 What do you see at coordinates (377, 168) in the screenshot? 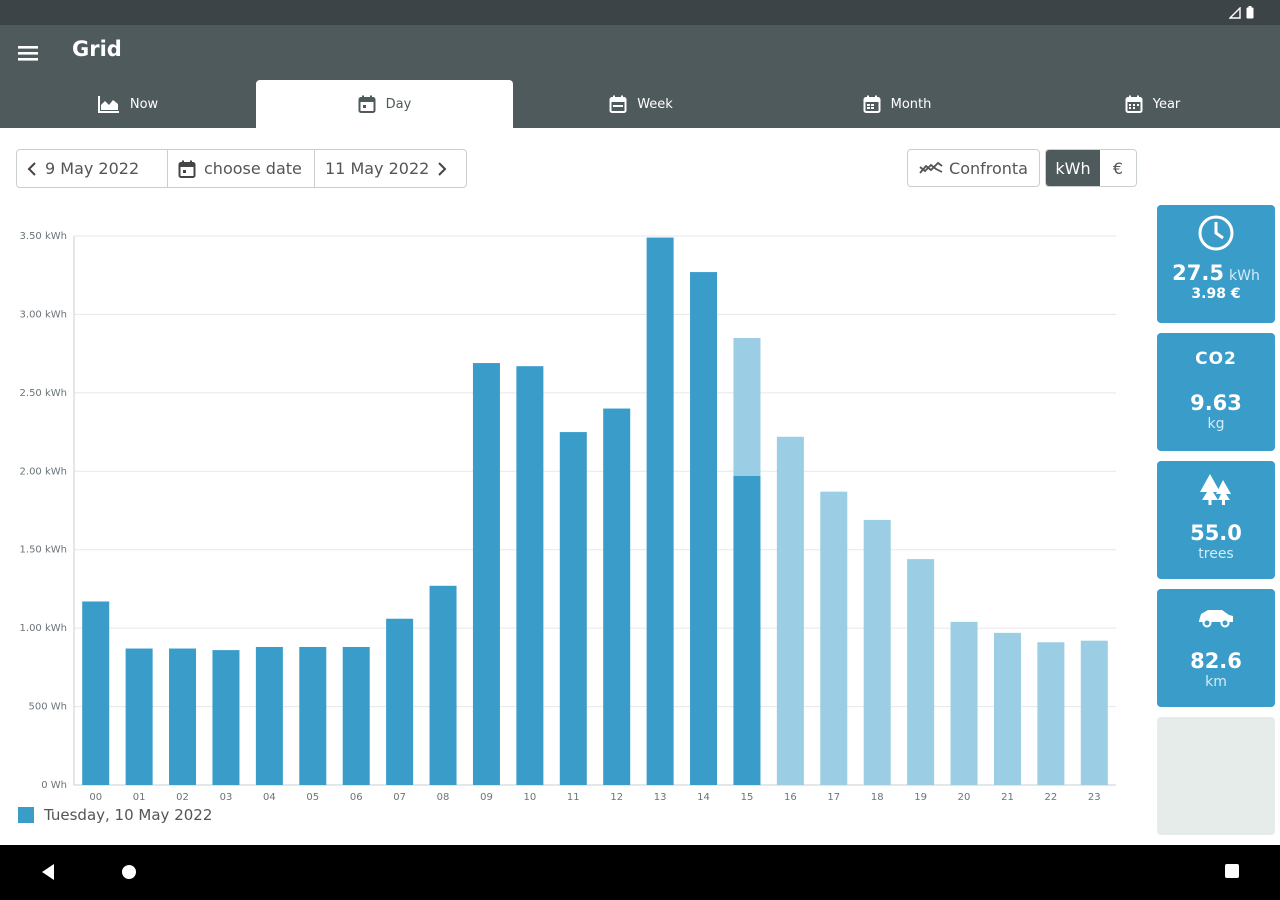
I see `next-date-label: 11 May 2022` at bounding box center [377, 168].